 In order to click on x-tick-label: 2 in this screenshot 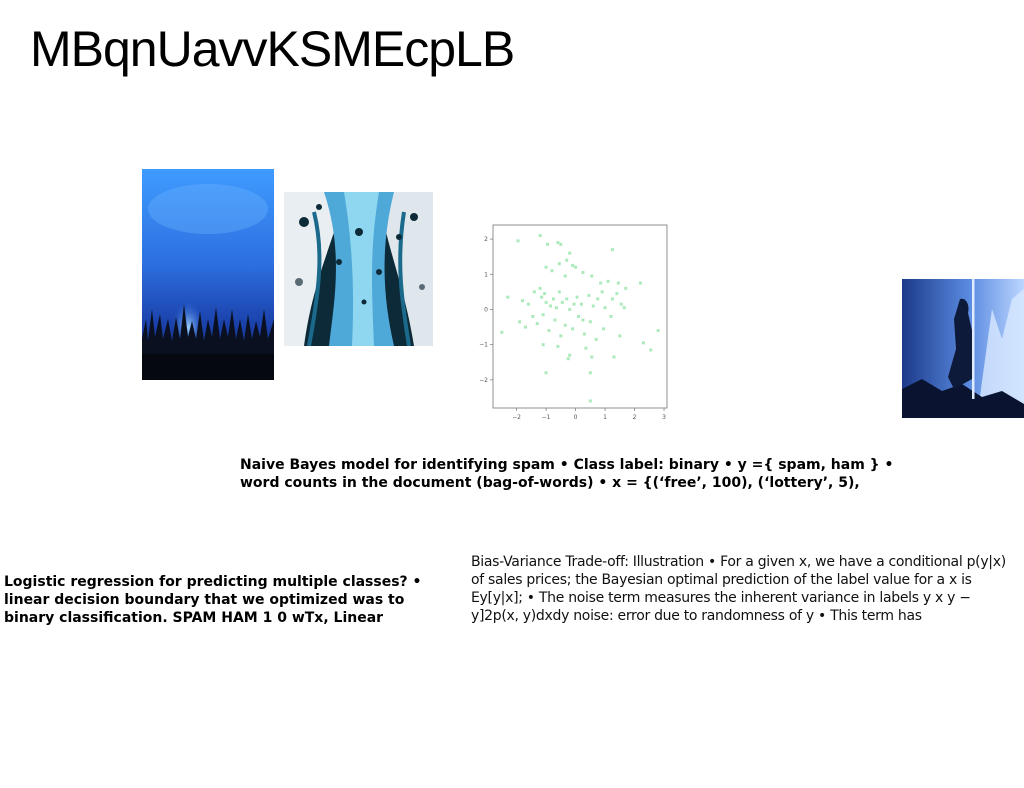, I will do `click(635, 417)`.